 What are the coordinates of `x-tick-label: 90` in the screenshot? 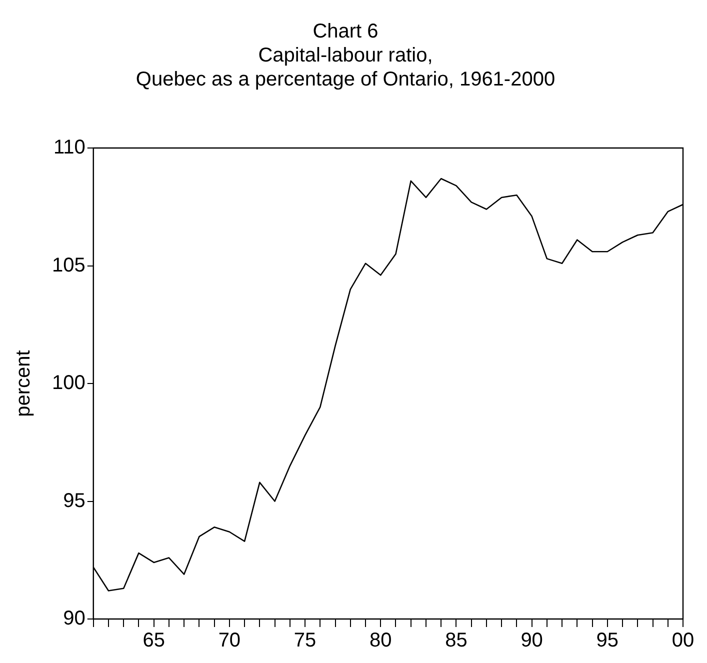 It's located at (531, 641).